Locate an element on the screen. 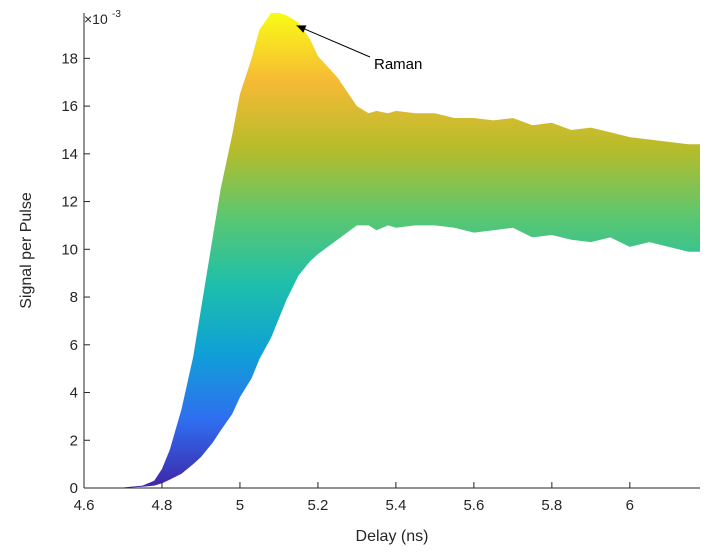 The height and width of the screenshot is (558, 721). annotation-arrow-line is located at coordinates (333, 41).